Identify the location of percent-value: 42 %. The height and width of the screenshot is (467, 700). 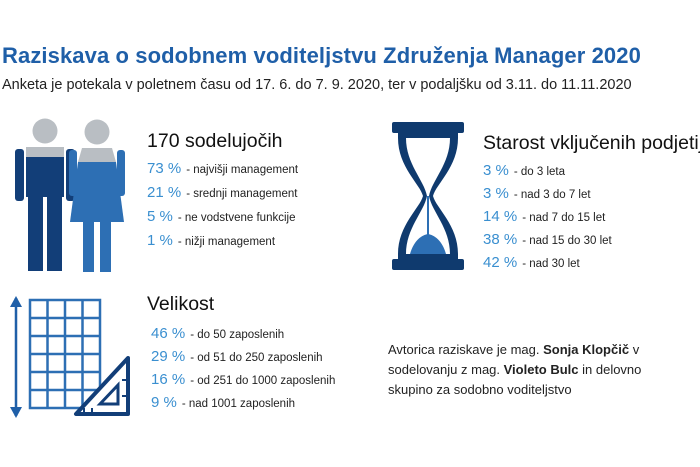
(500, 262).